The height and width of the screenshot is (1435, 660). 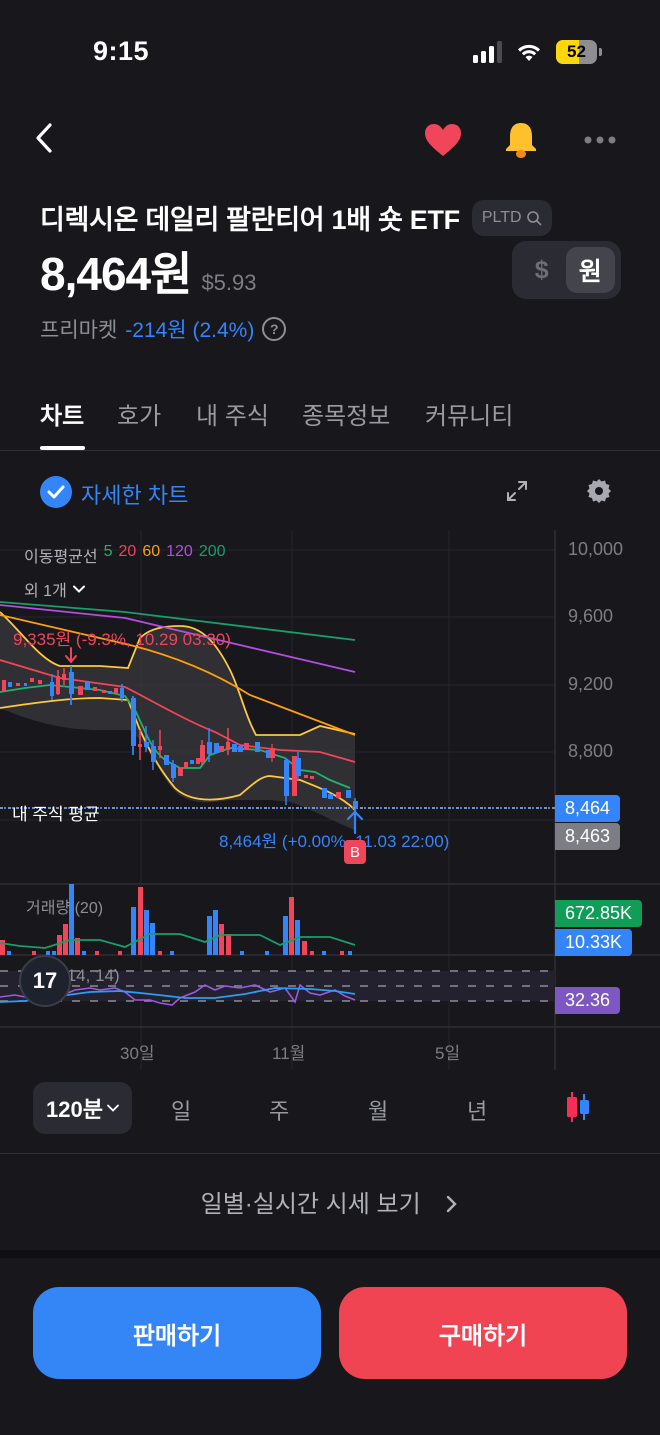 I want to click on battery-level: 52, so click(x=576, y=51).